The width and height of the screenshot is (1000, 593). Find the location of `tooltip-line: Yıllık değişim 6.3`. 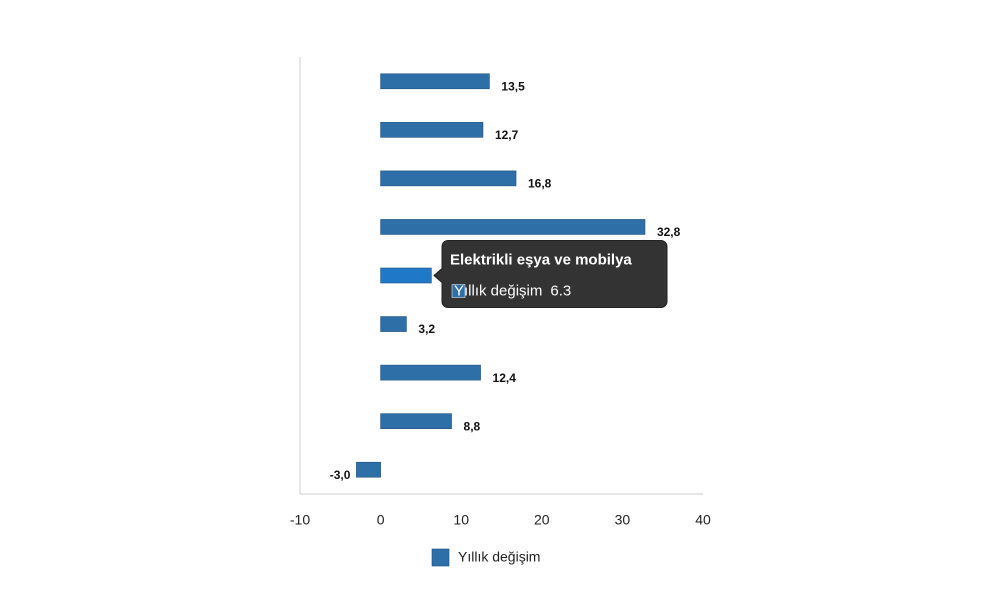

tooltip-line: Yıllık değişim 6.3 is located at coordinates (512, 290).